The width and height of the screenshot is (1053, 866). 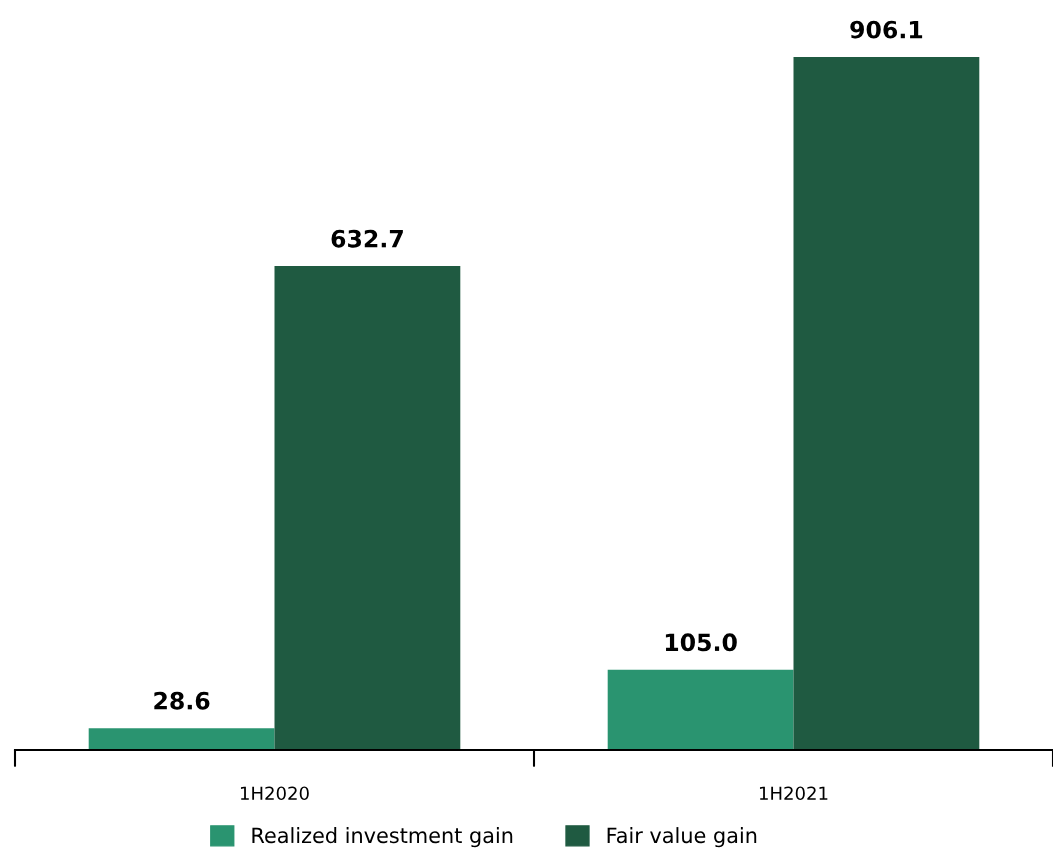 What do you see at coordinates (682, 837) in the screenshot?
I see `legend-label: Fair value gain` at bounding box center [682, 837].